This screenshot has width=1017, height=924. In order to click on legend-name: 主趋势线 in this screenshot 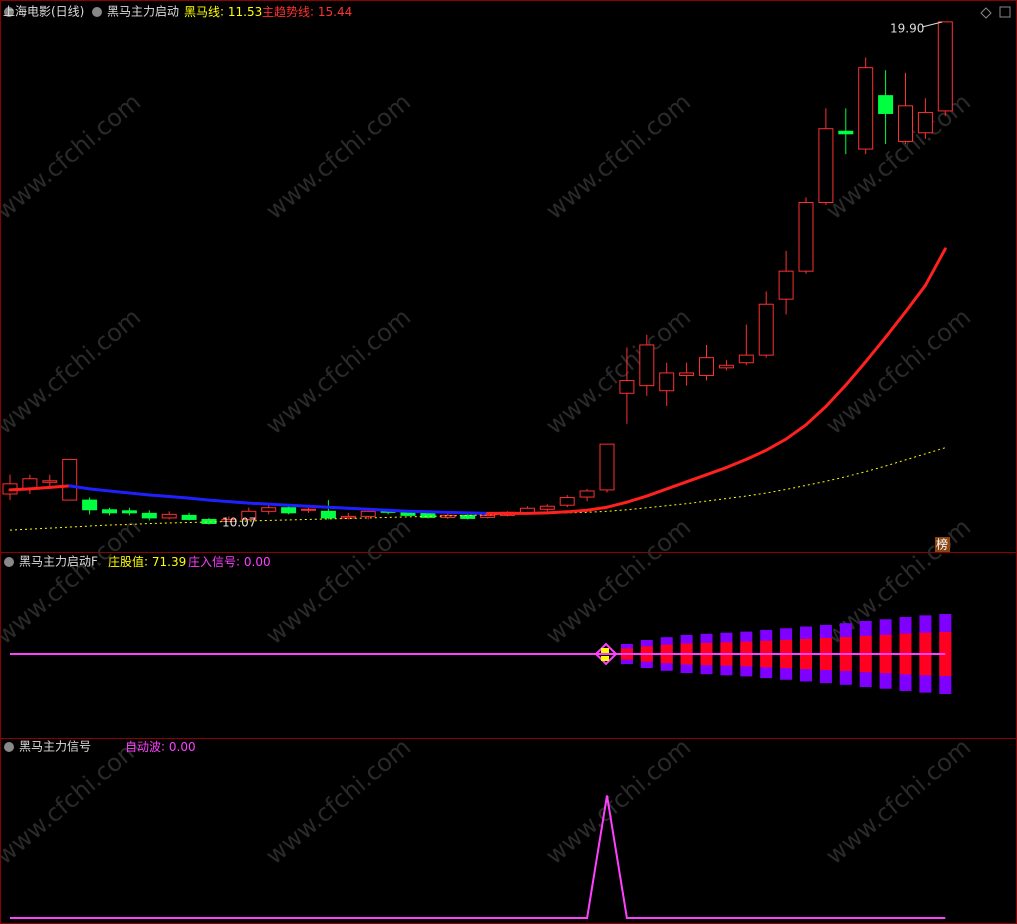, I will do `click(286, 12)`.